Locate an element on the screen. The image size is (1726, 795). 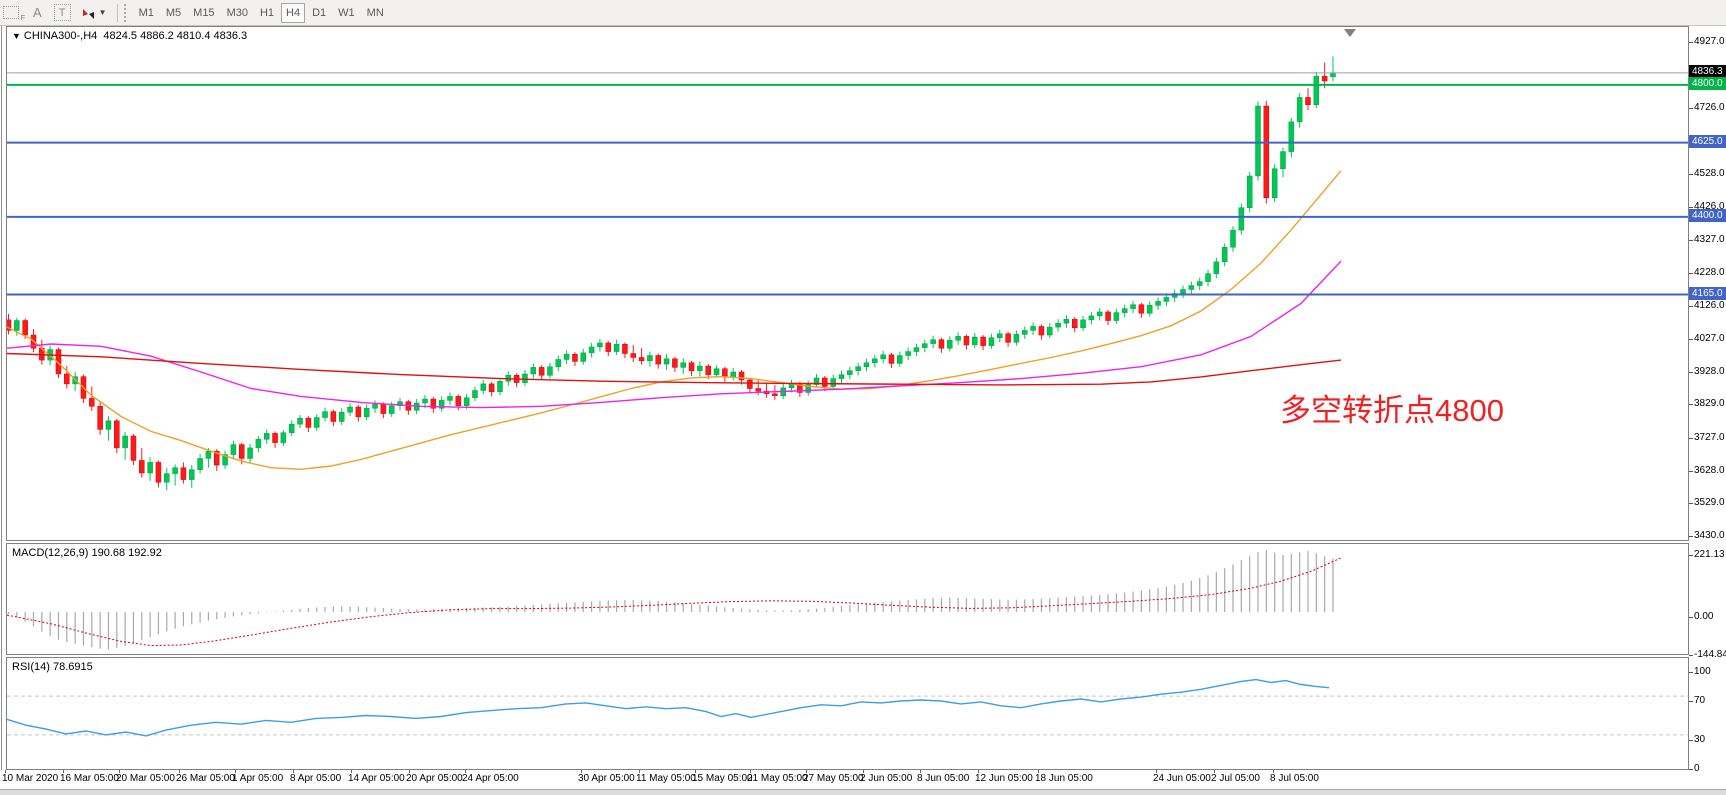
time-axis-label: 24 Apr 05:00 is located at coordinates (490, 778).